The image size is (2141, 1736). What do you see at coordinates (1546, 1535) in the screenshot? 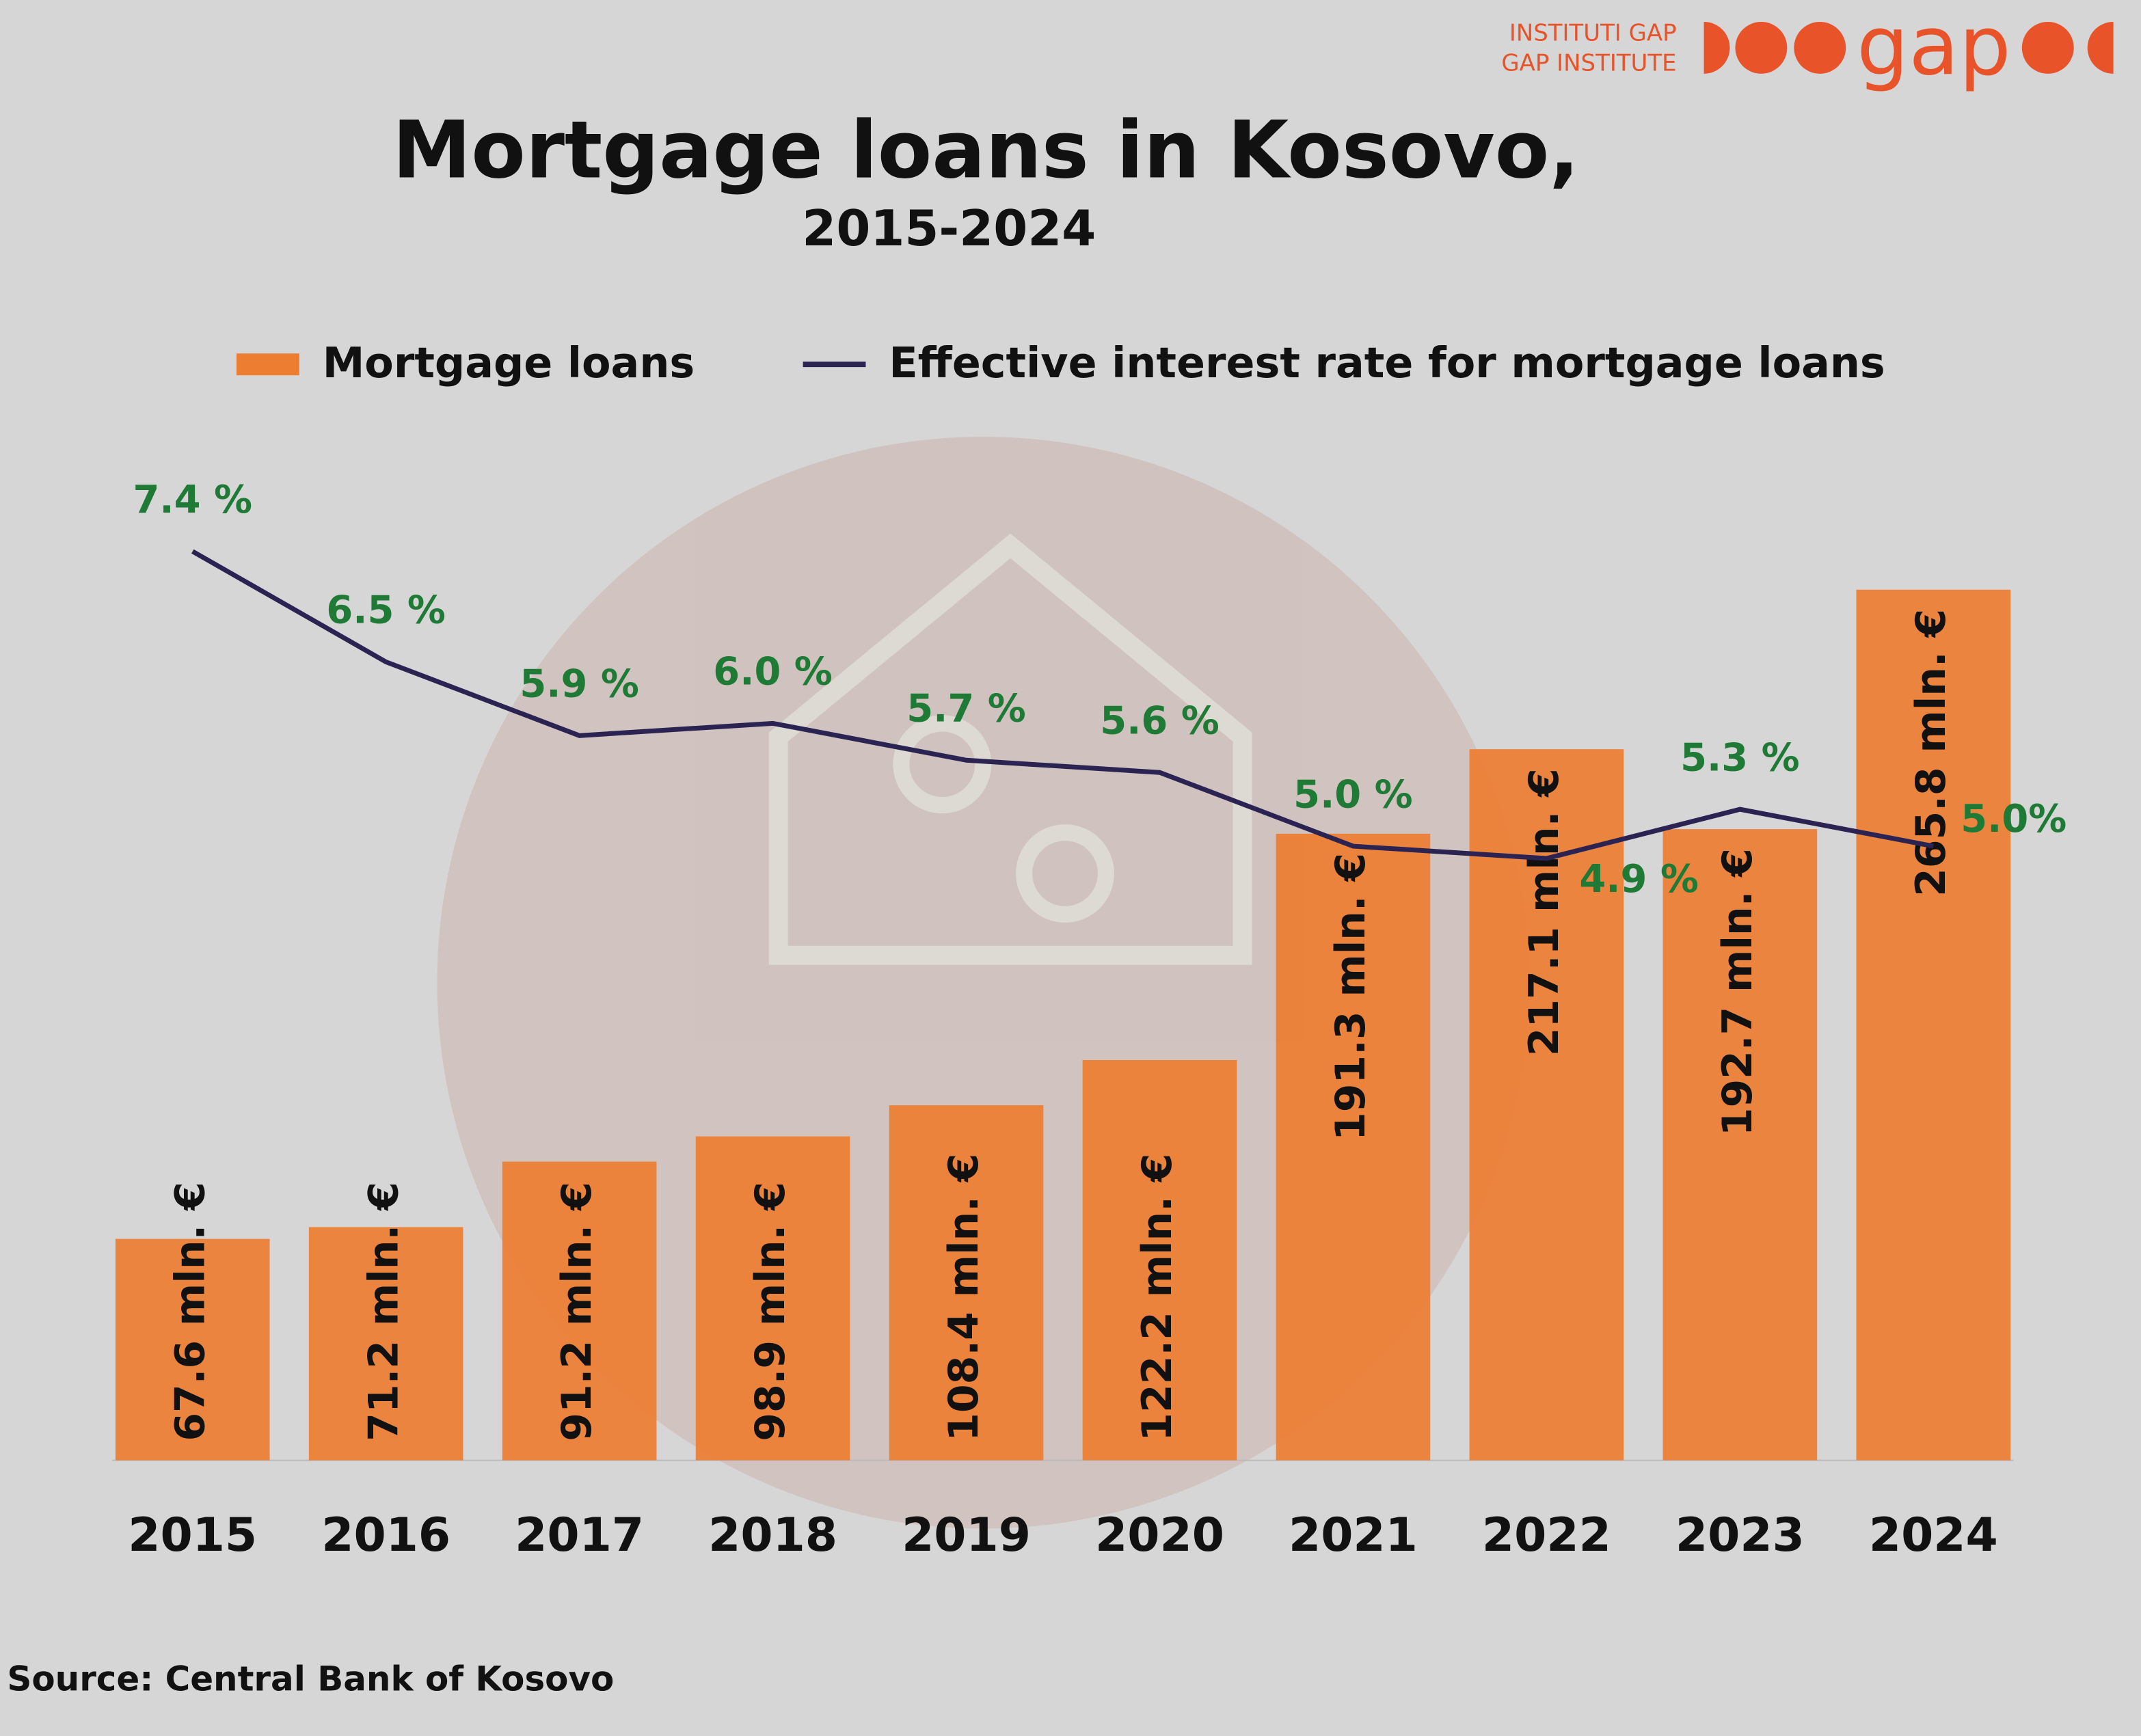
I see `x-tick-label: 2022` at bounding box center [1546, 1535].